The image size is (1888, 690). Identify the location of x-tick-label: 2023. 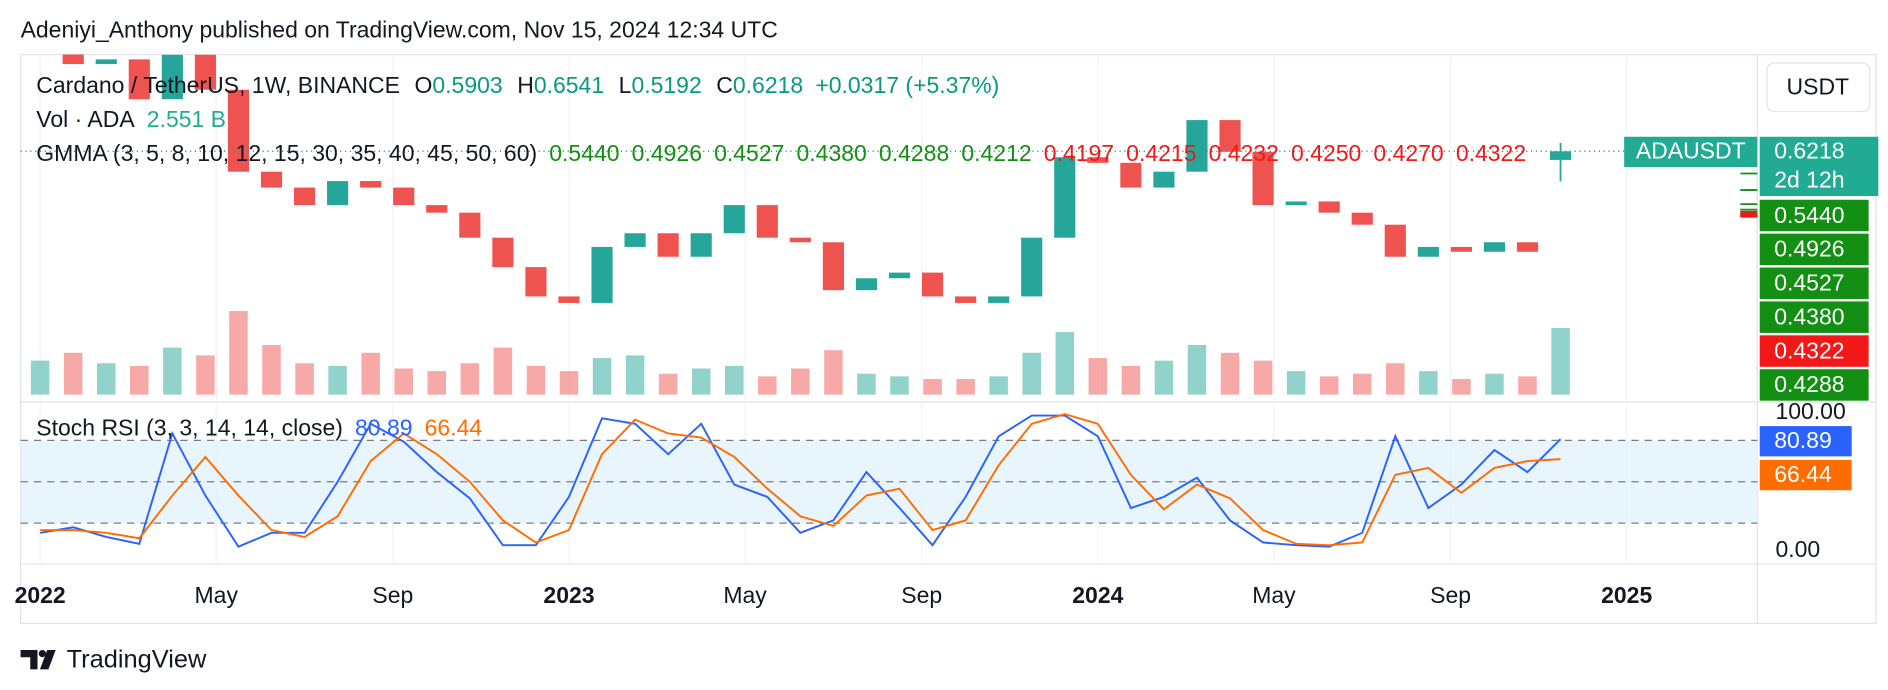
(568, 595).